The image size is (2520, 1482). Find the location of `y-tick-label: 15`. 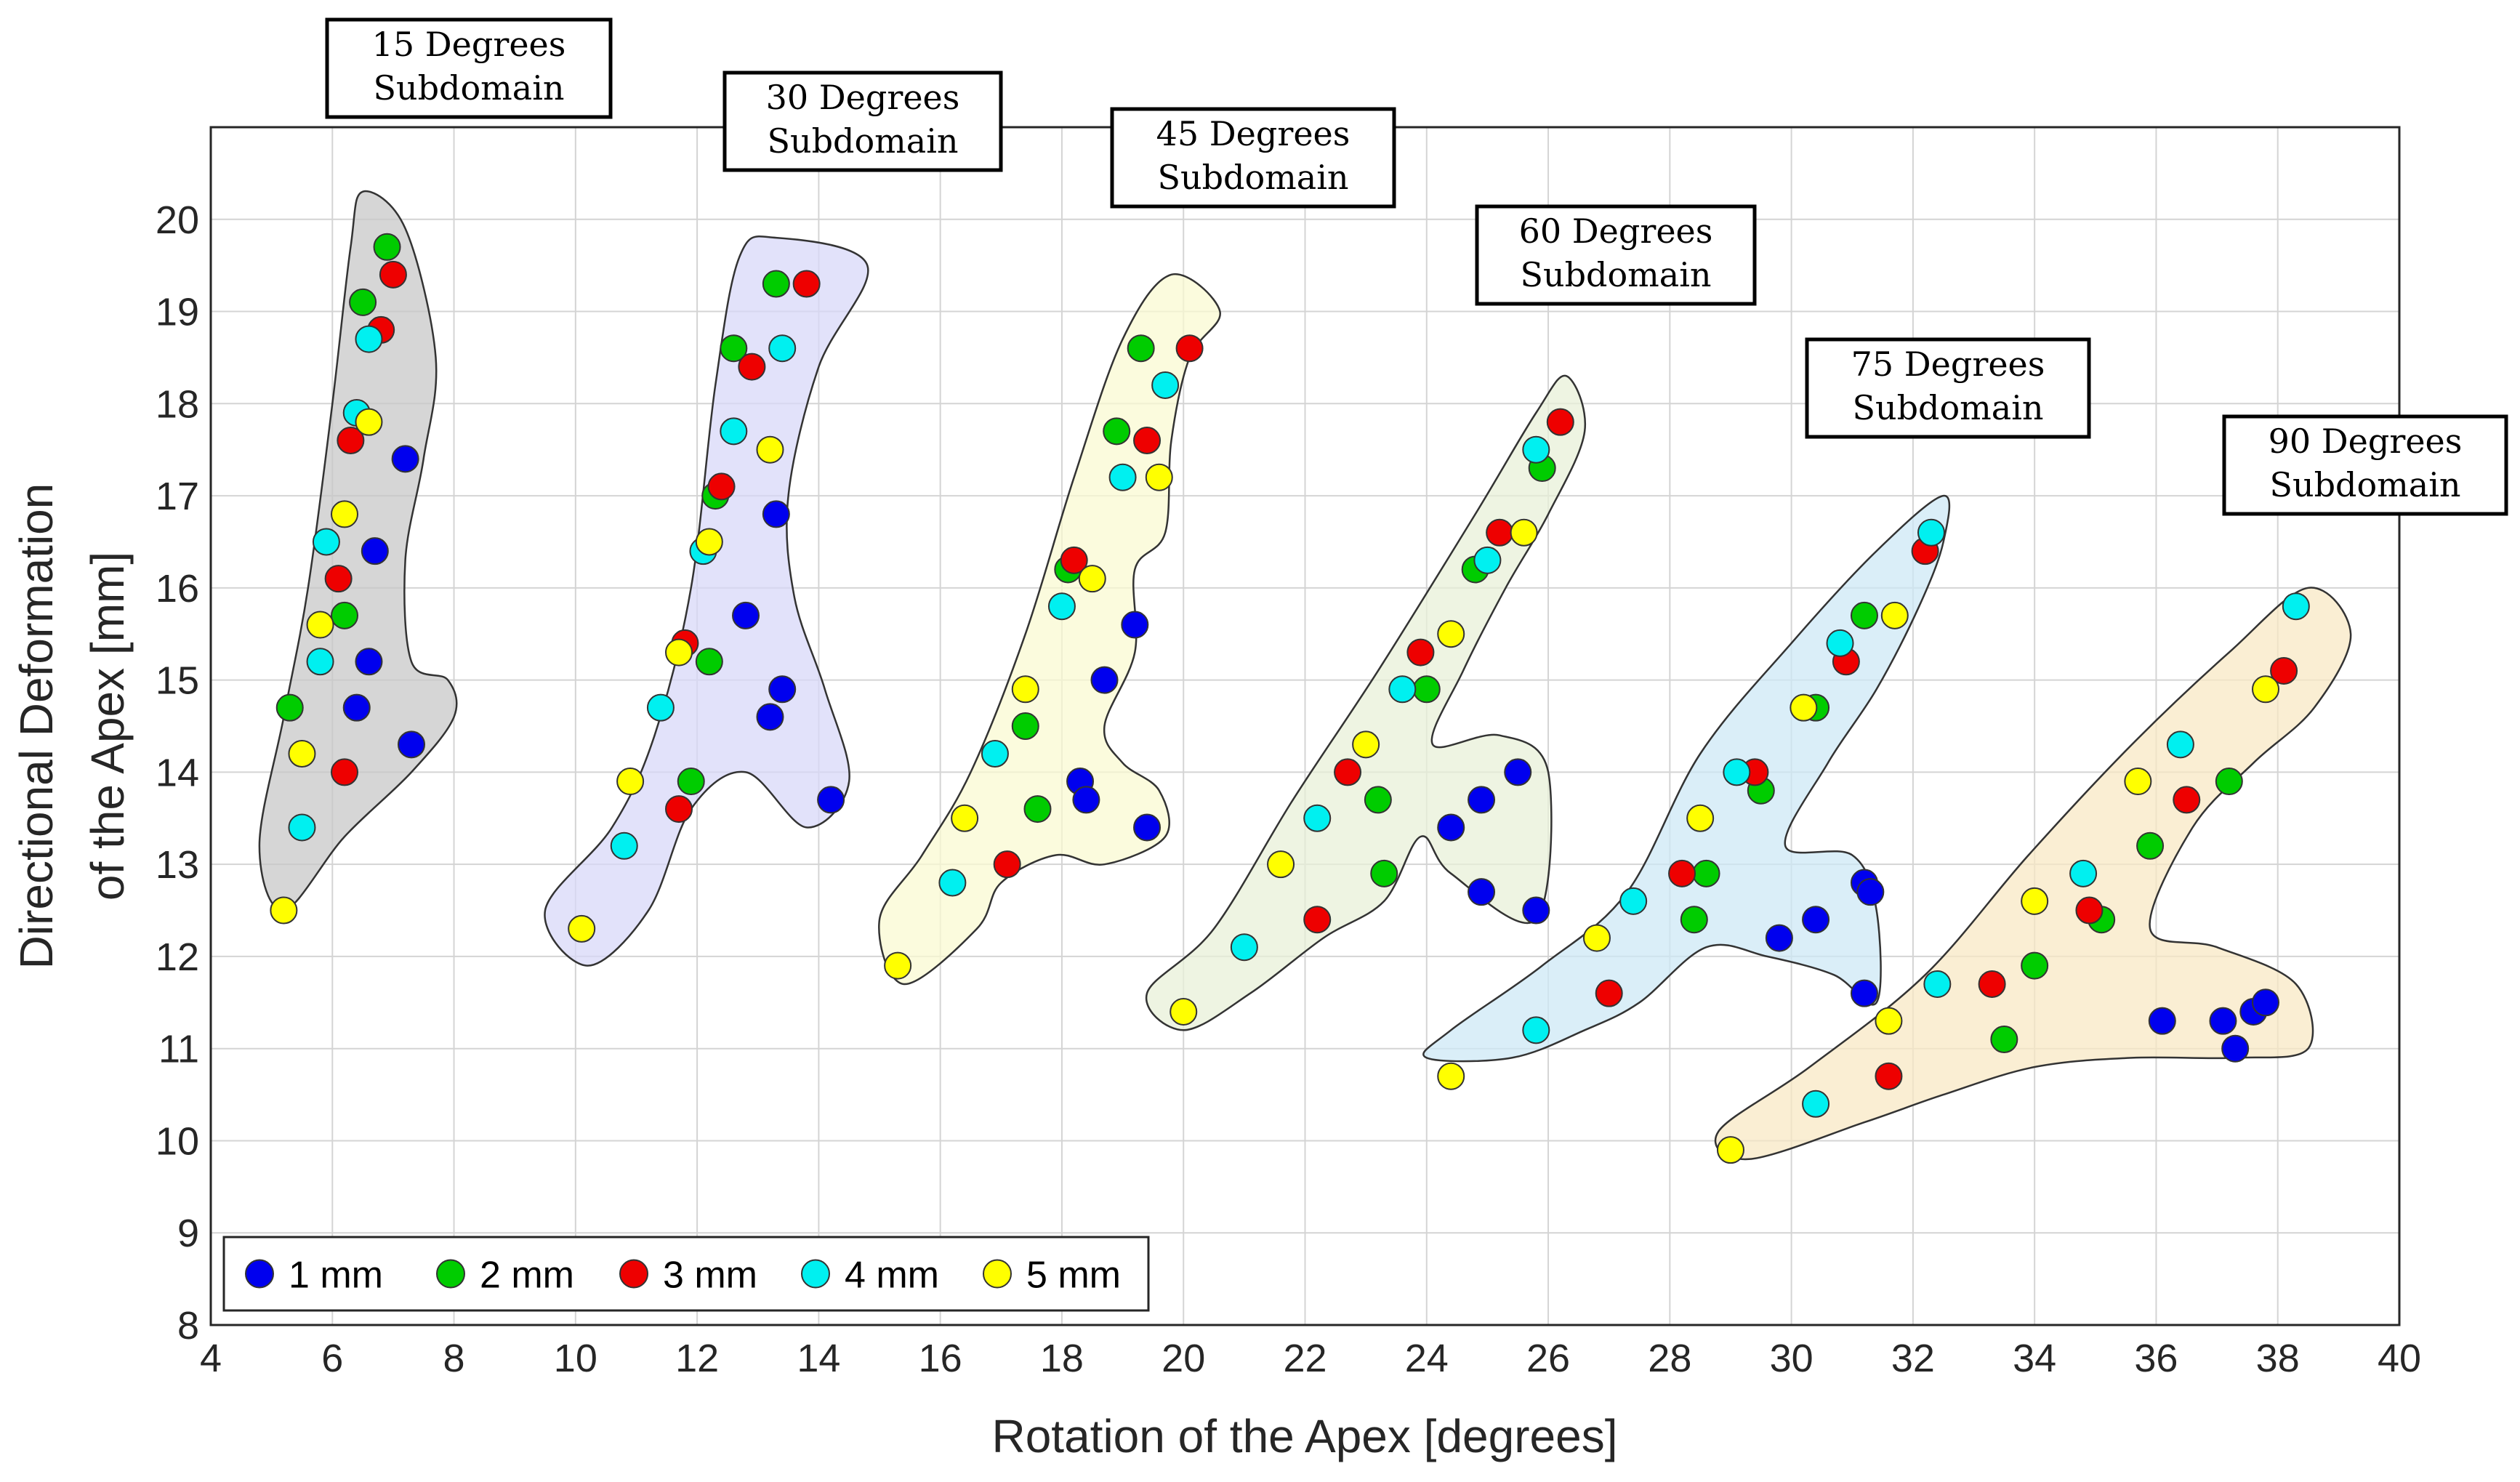

y-tick-label: 15 is located at coordinates (177, 681).